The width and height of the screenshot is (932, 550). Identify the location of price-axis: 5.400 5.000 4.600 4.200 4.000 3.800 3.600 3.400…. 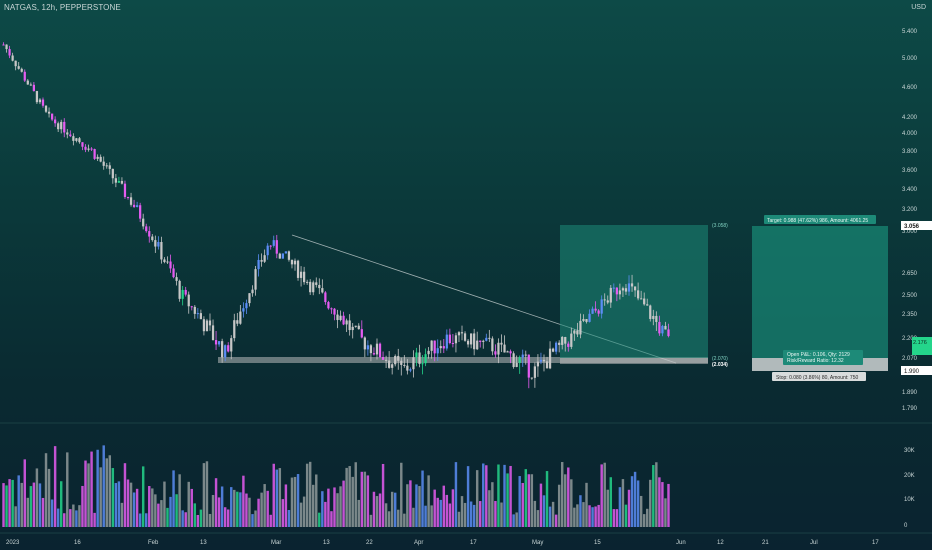
(910, 220).